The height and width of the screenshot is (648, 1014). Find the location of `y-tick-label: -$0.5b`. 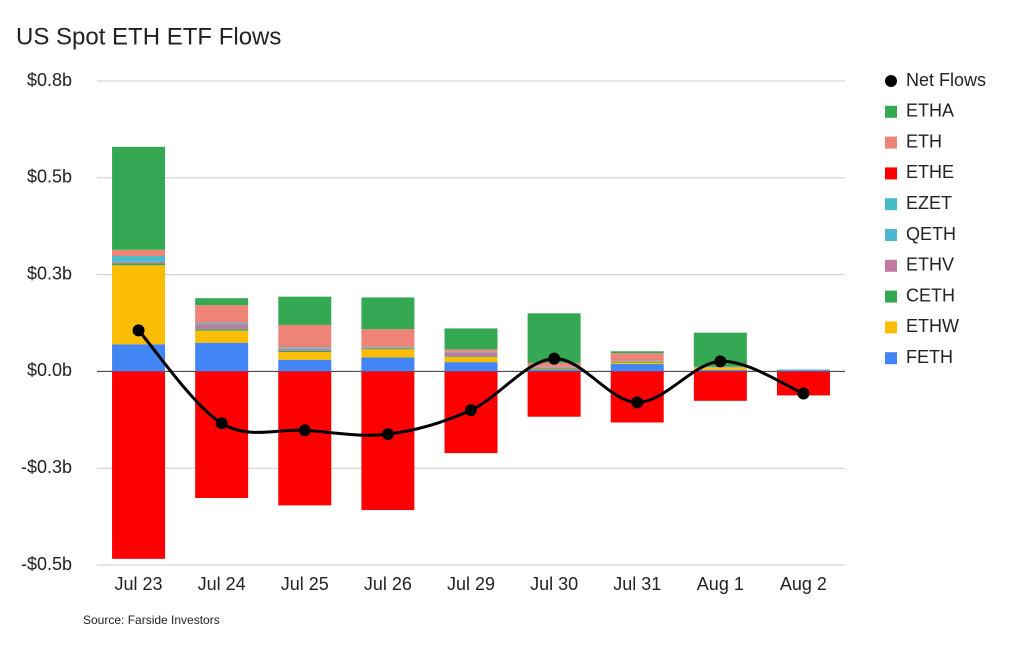

y-tick-label: -$0.5b is located at coordinates (46, 564).